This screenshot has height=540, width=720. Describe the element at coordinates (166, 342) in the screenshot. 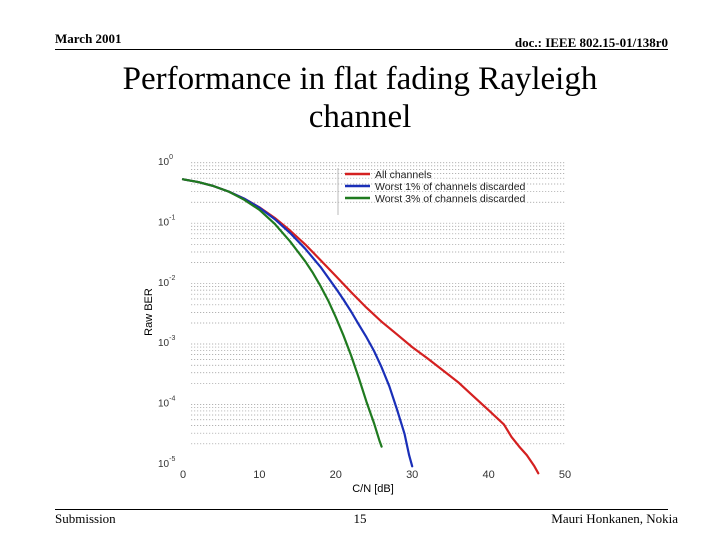

I see `y-tick-label: 10⁻³` at that location.